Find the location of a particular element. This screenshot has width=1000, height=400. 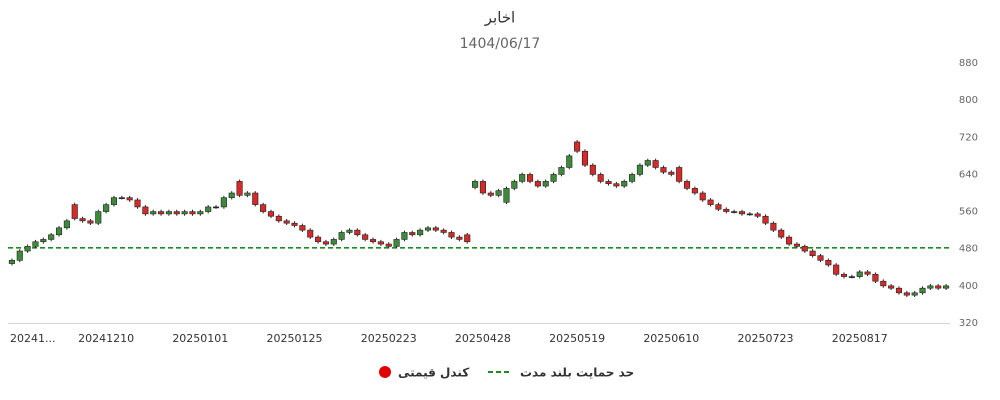

y-tick-label: 800 is located at coordinates (968, 100).